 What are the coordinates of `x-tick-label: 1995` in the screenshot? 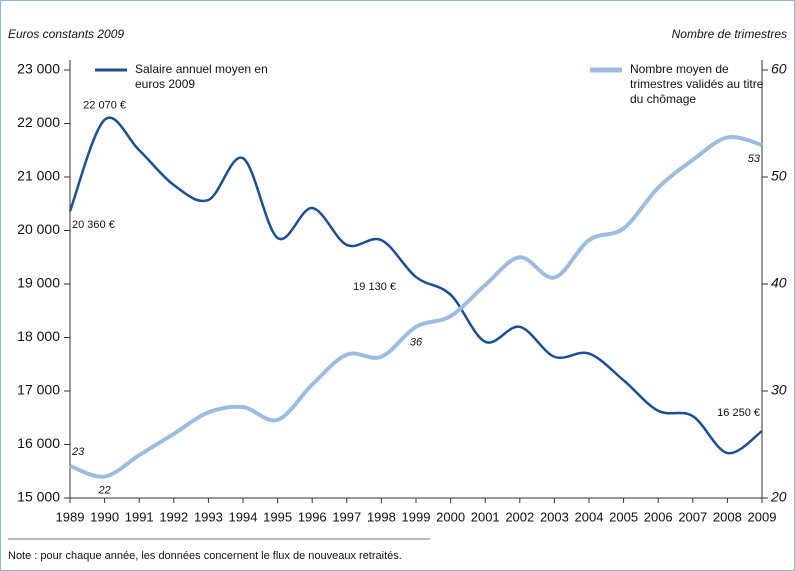 It's located at (277, 516).